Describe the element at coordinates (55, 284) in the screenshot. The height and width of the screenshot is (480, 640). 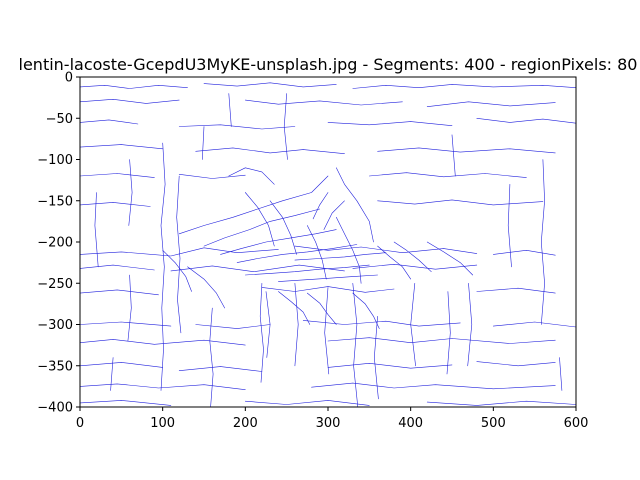
I see `y-tick-label-5: −250` at that location.